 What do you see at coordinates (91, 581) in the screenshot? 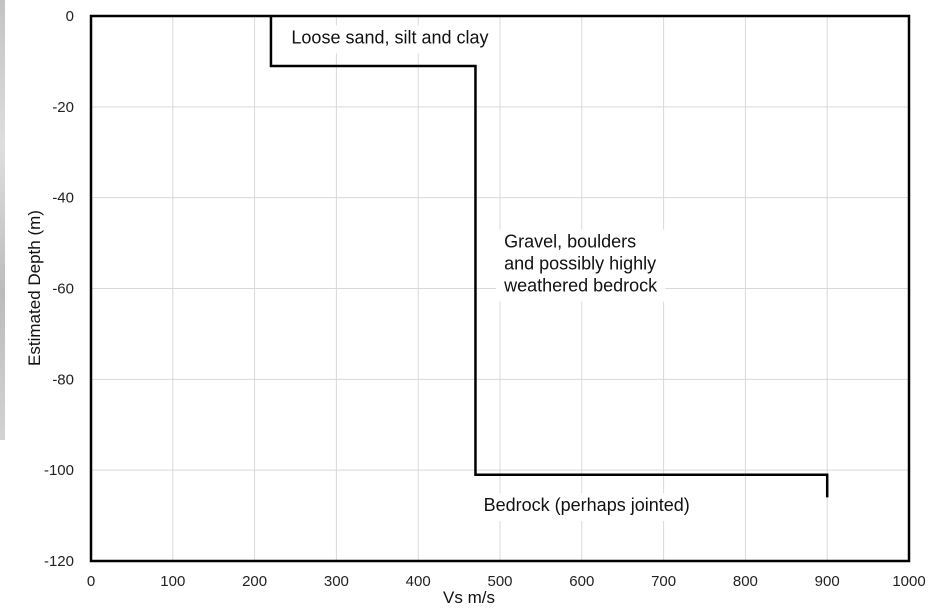
I see `x-tick-label: 0` at bounding box center [91, 581].